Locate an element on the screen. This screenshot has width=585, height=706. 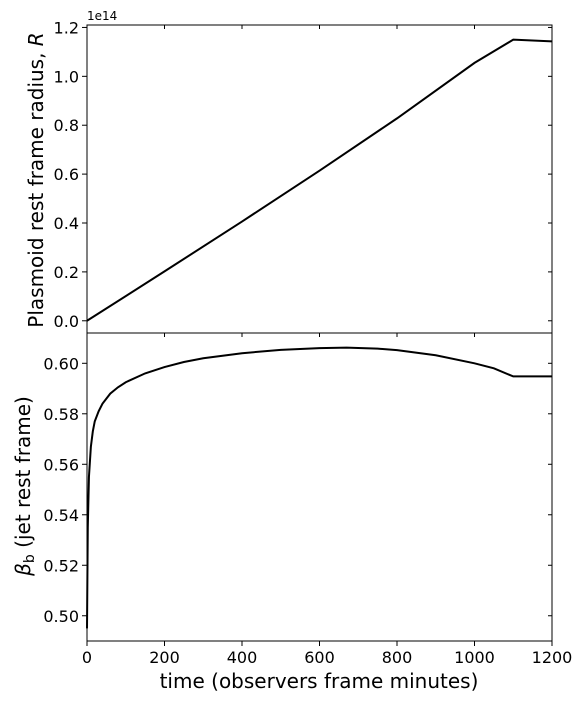
y-tick-label: 1.0 is located at coordinates (66, 76).